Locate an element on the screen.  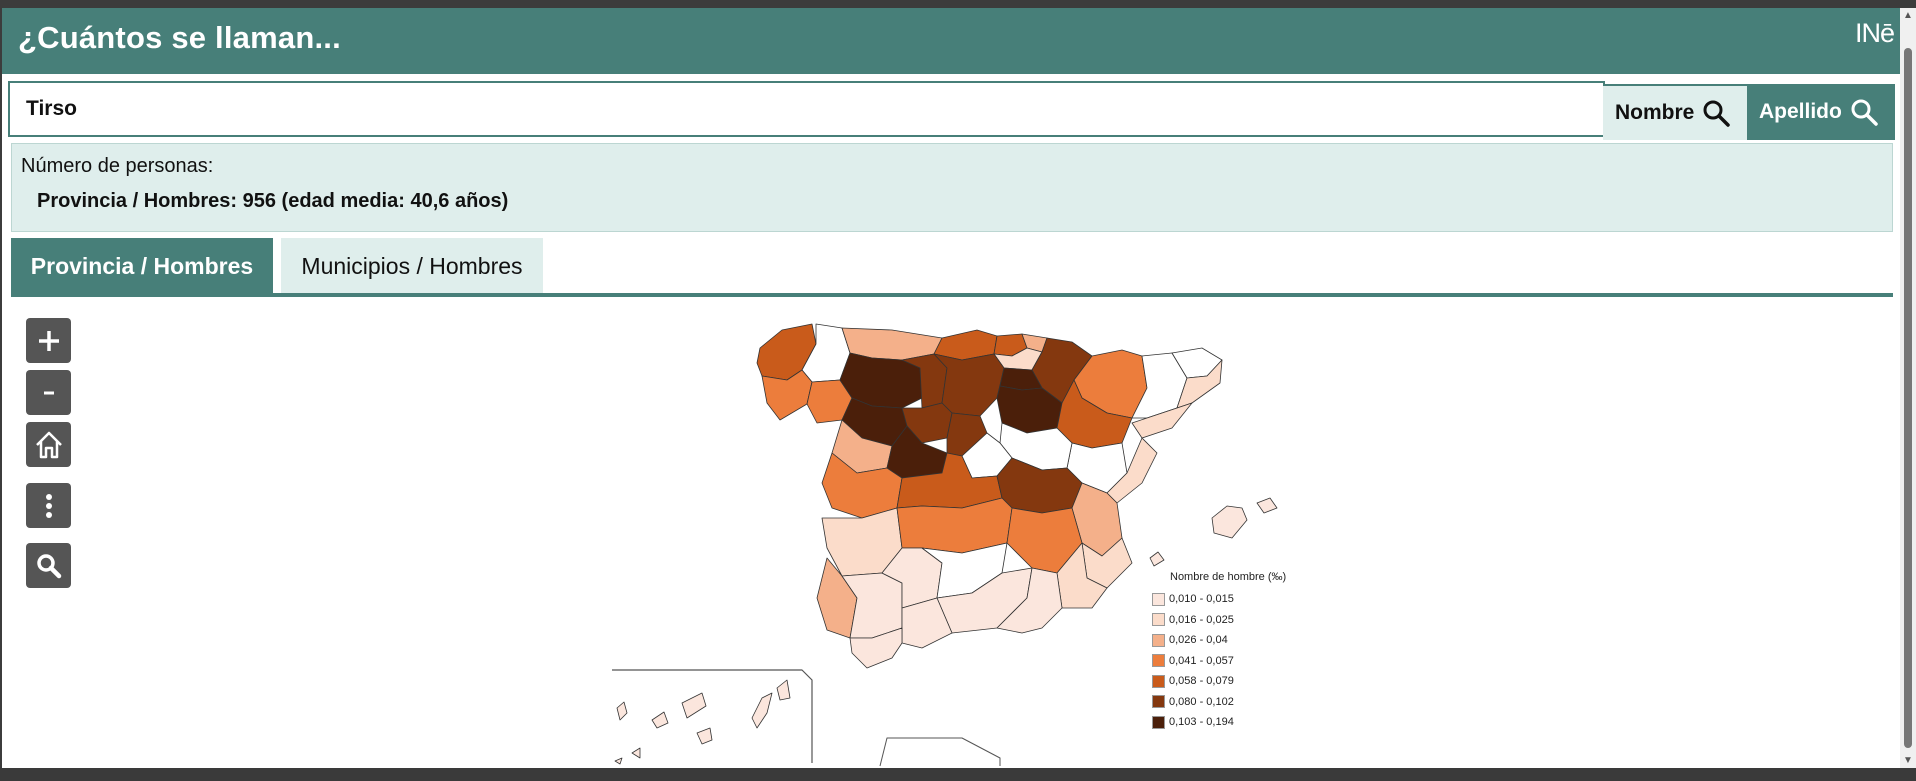
home-icon is located at coordinates (48, 444).